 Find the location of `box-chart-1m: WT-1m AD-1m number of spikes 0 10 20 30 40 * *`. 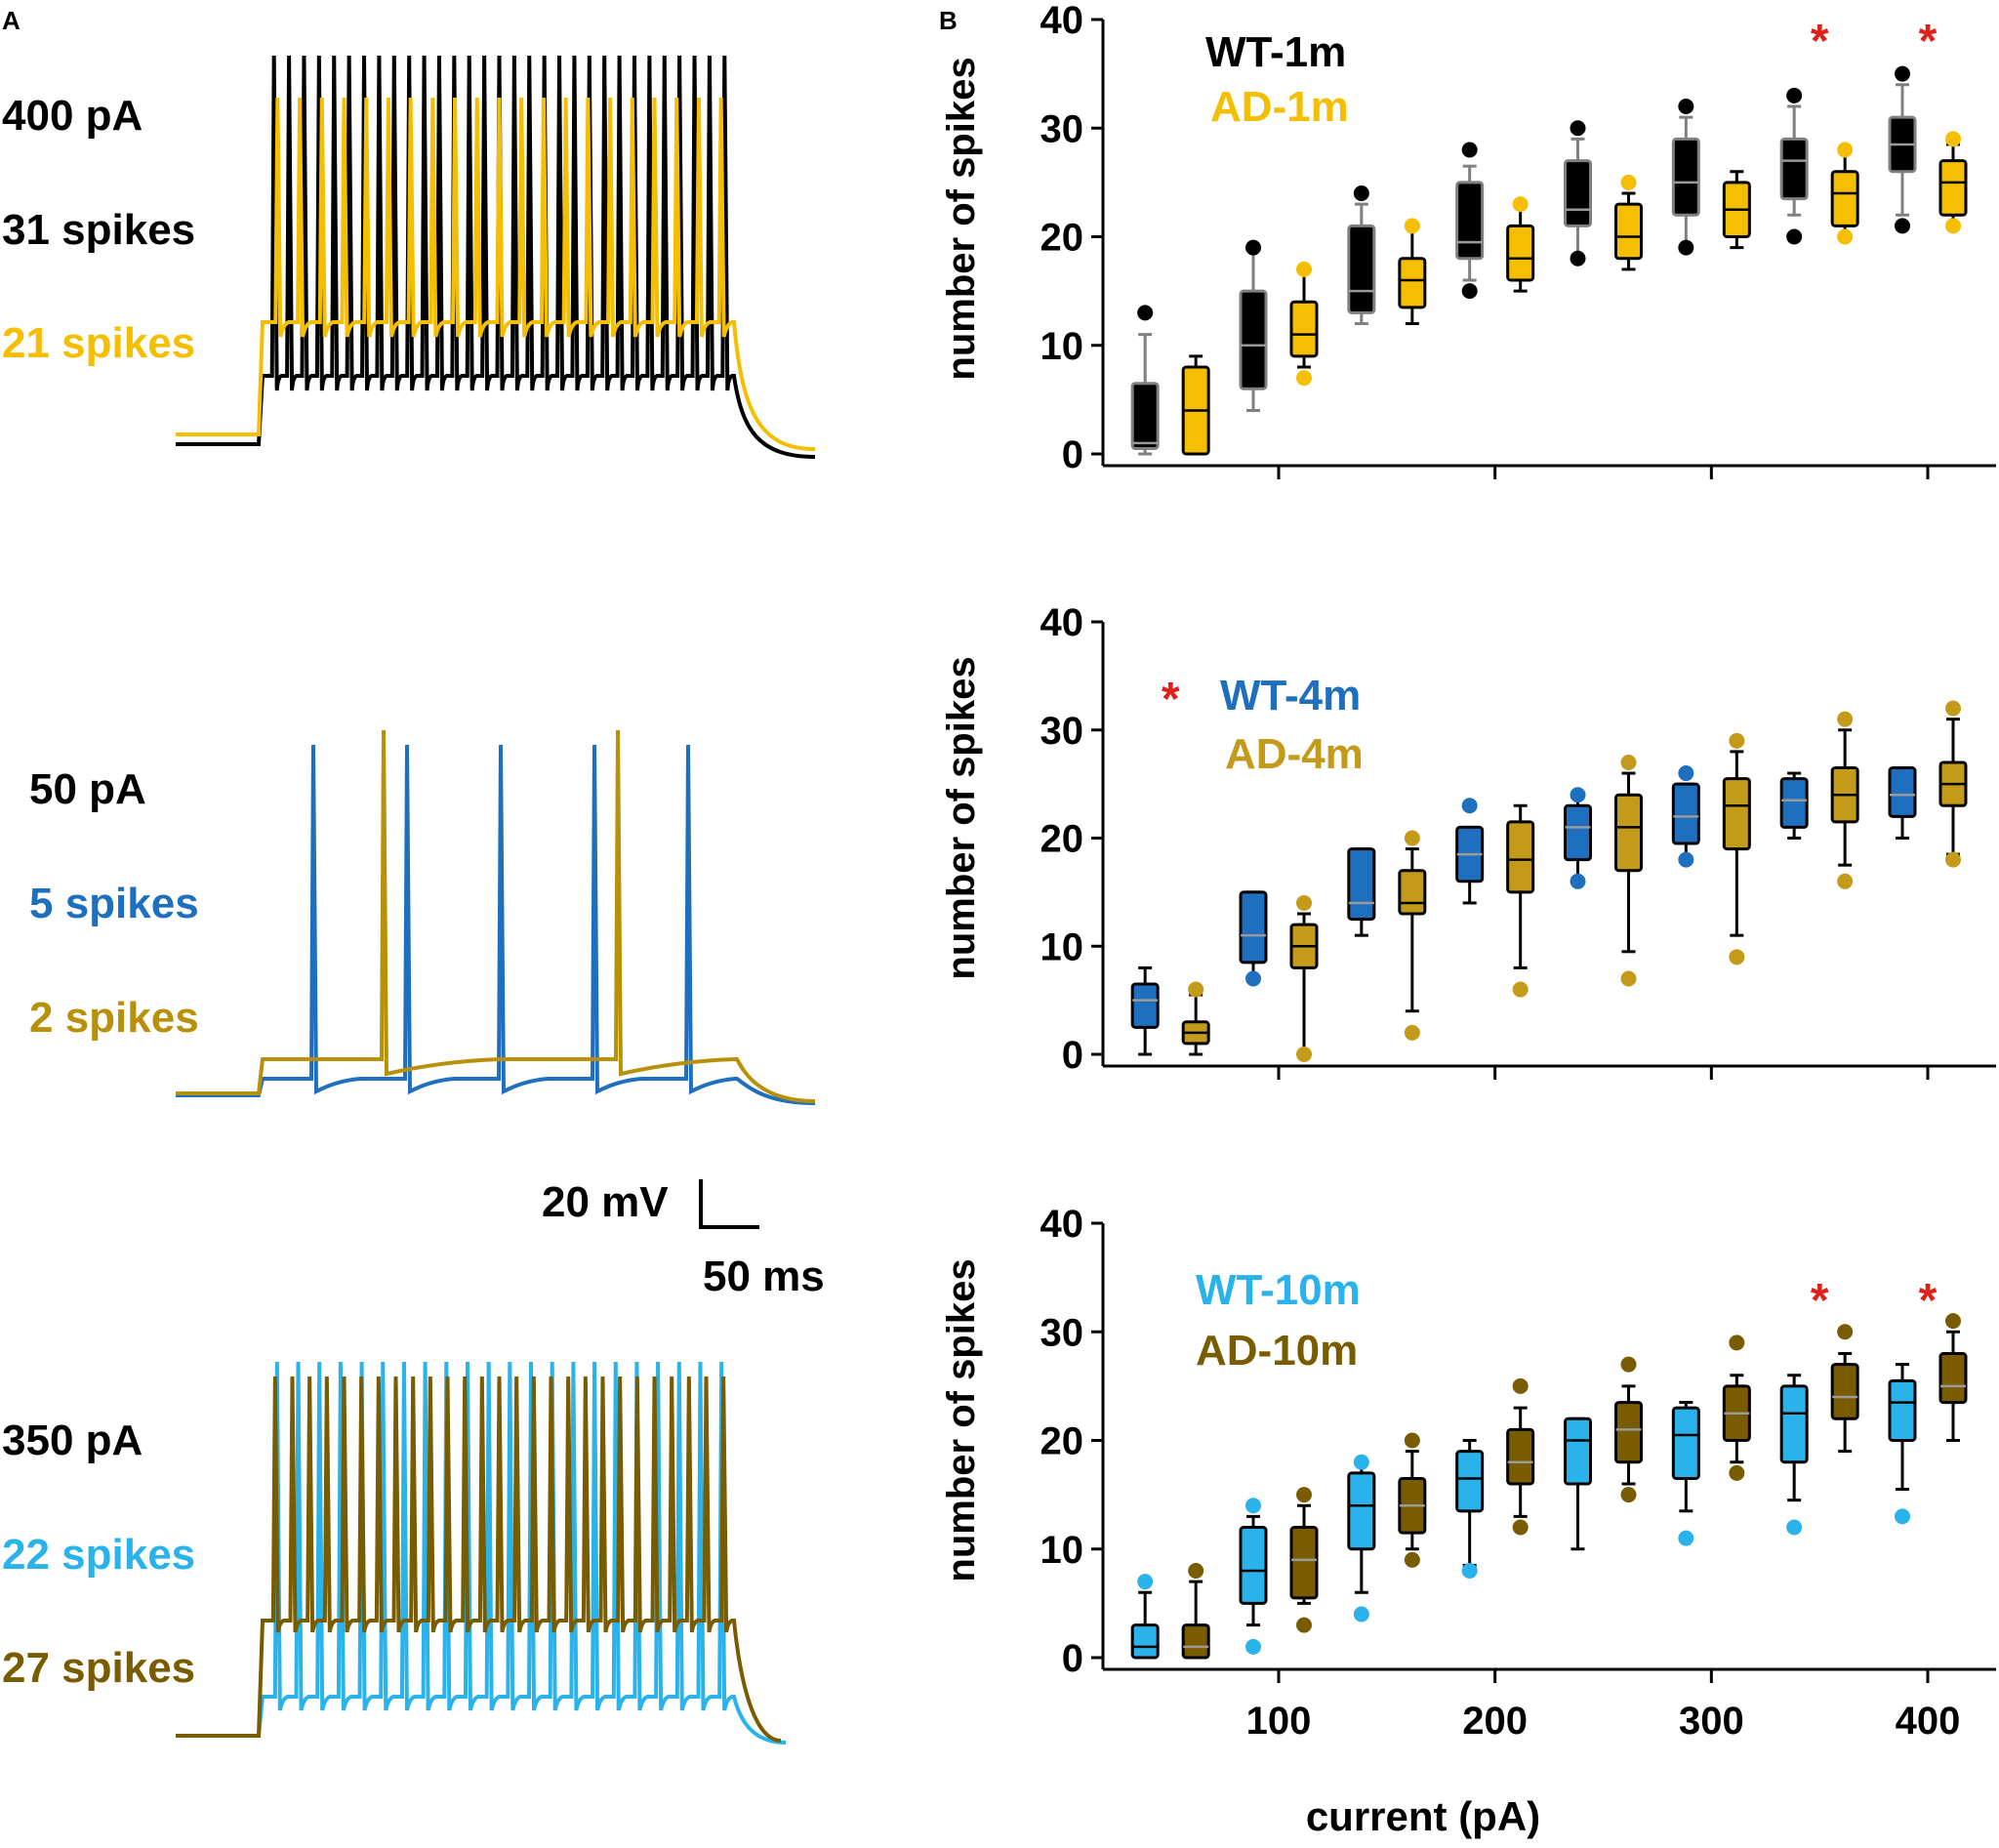

box-chart-1m: WT-1m AD-1m number of spikes 0 10 20 30 40 * * is located at coordinates (1468, 239).